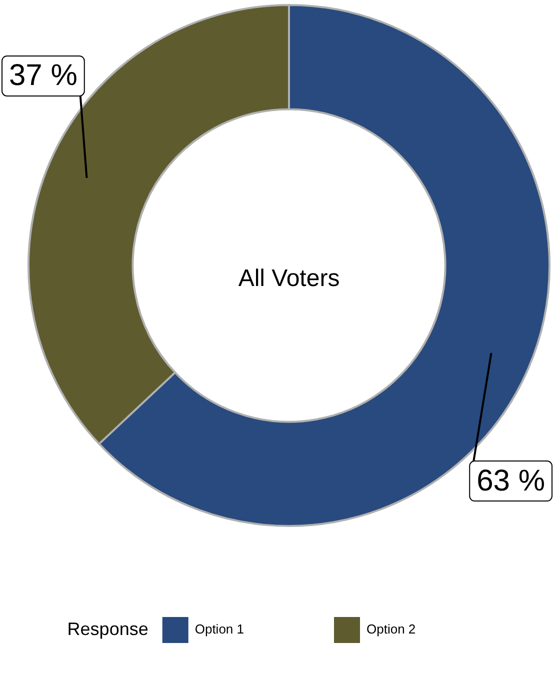 The height and width of the screenshot is (673, 554). What do you see at coordinates (511, 481) in the screenshot?
I see `data-label: 63 %` at bounding box center [511, 481].